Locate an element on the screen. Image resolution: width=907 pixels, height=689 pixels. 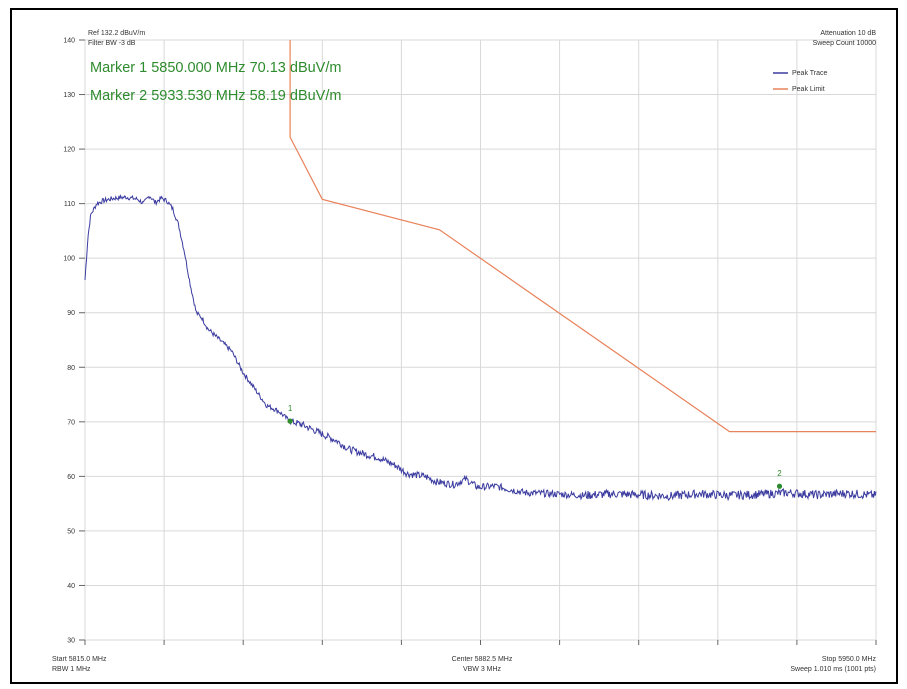
marker-2-label: 2 is located at coordinates (779, 473).